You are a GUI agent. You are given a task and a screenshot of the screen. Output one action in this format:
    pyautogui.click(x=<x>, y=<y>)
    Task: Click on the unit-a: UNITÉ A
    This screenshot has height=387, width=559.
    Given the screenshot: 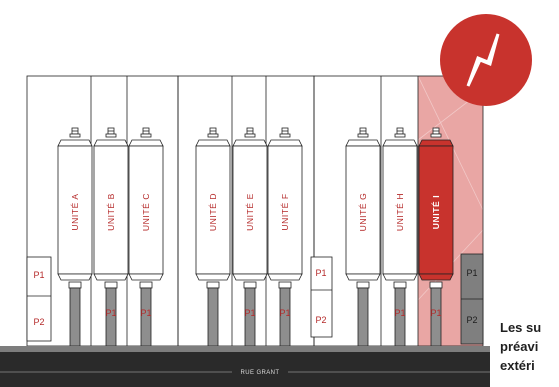 What is the action you would take?
    pyautogui.click(x=75, y=237)
    